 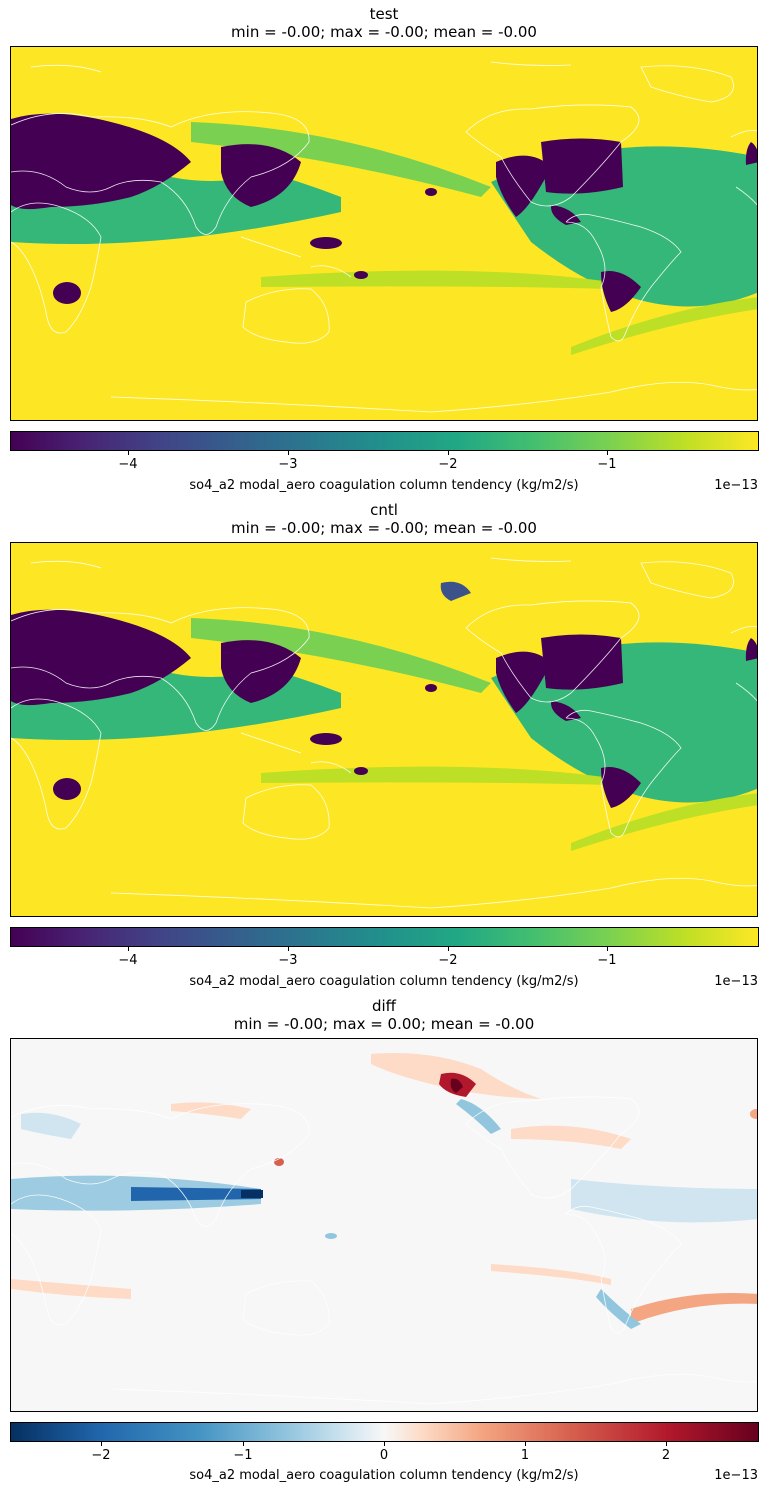 I want to click on diff-colorbar-exponent: 1e−13, so click(x=736, y=1475).